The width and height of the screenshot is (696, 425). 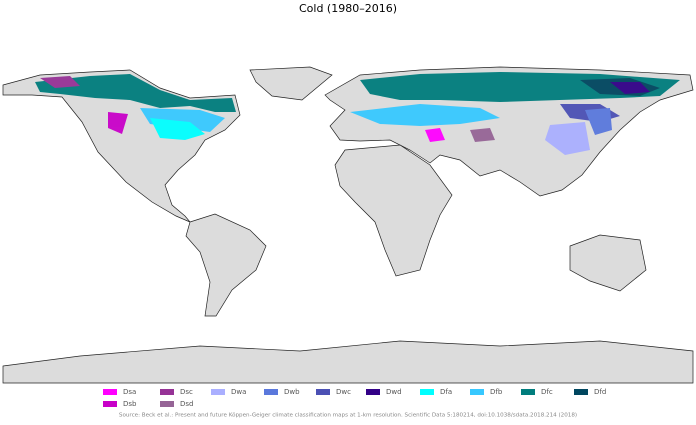 I want to click on legend-label: Dwa, so click(x=238, y=392).